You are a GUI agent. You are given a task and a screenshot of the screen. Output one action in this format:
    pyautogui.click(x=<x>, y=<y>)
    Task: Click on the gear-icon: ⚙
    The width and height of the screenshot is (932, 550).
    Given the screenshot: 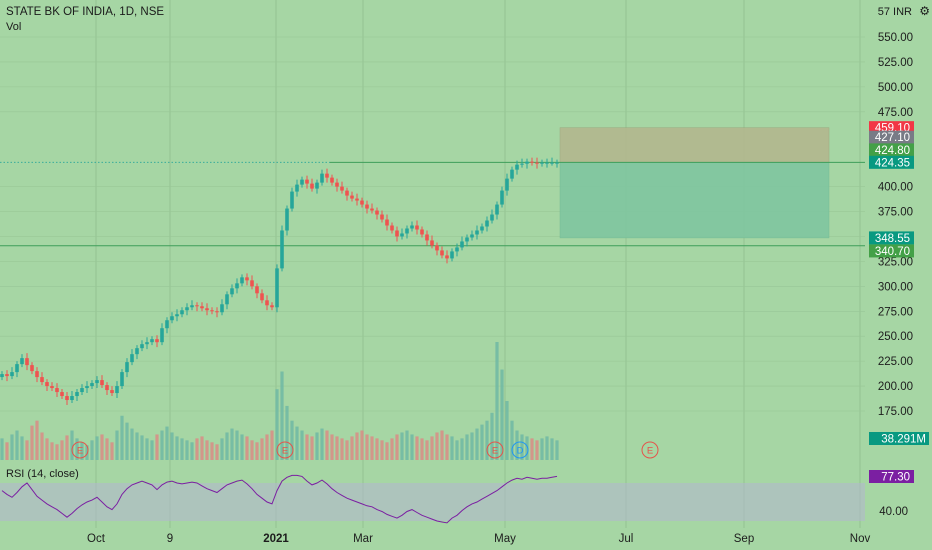 What is the action you would take?
    pyautogui.click(x=924, y=11)
    